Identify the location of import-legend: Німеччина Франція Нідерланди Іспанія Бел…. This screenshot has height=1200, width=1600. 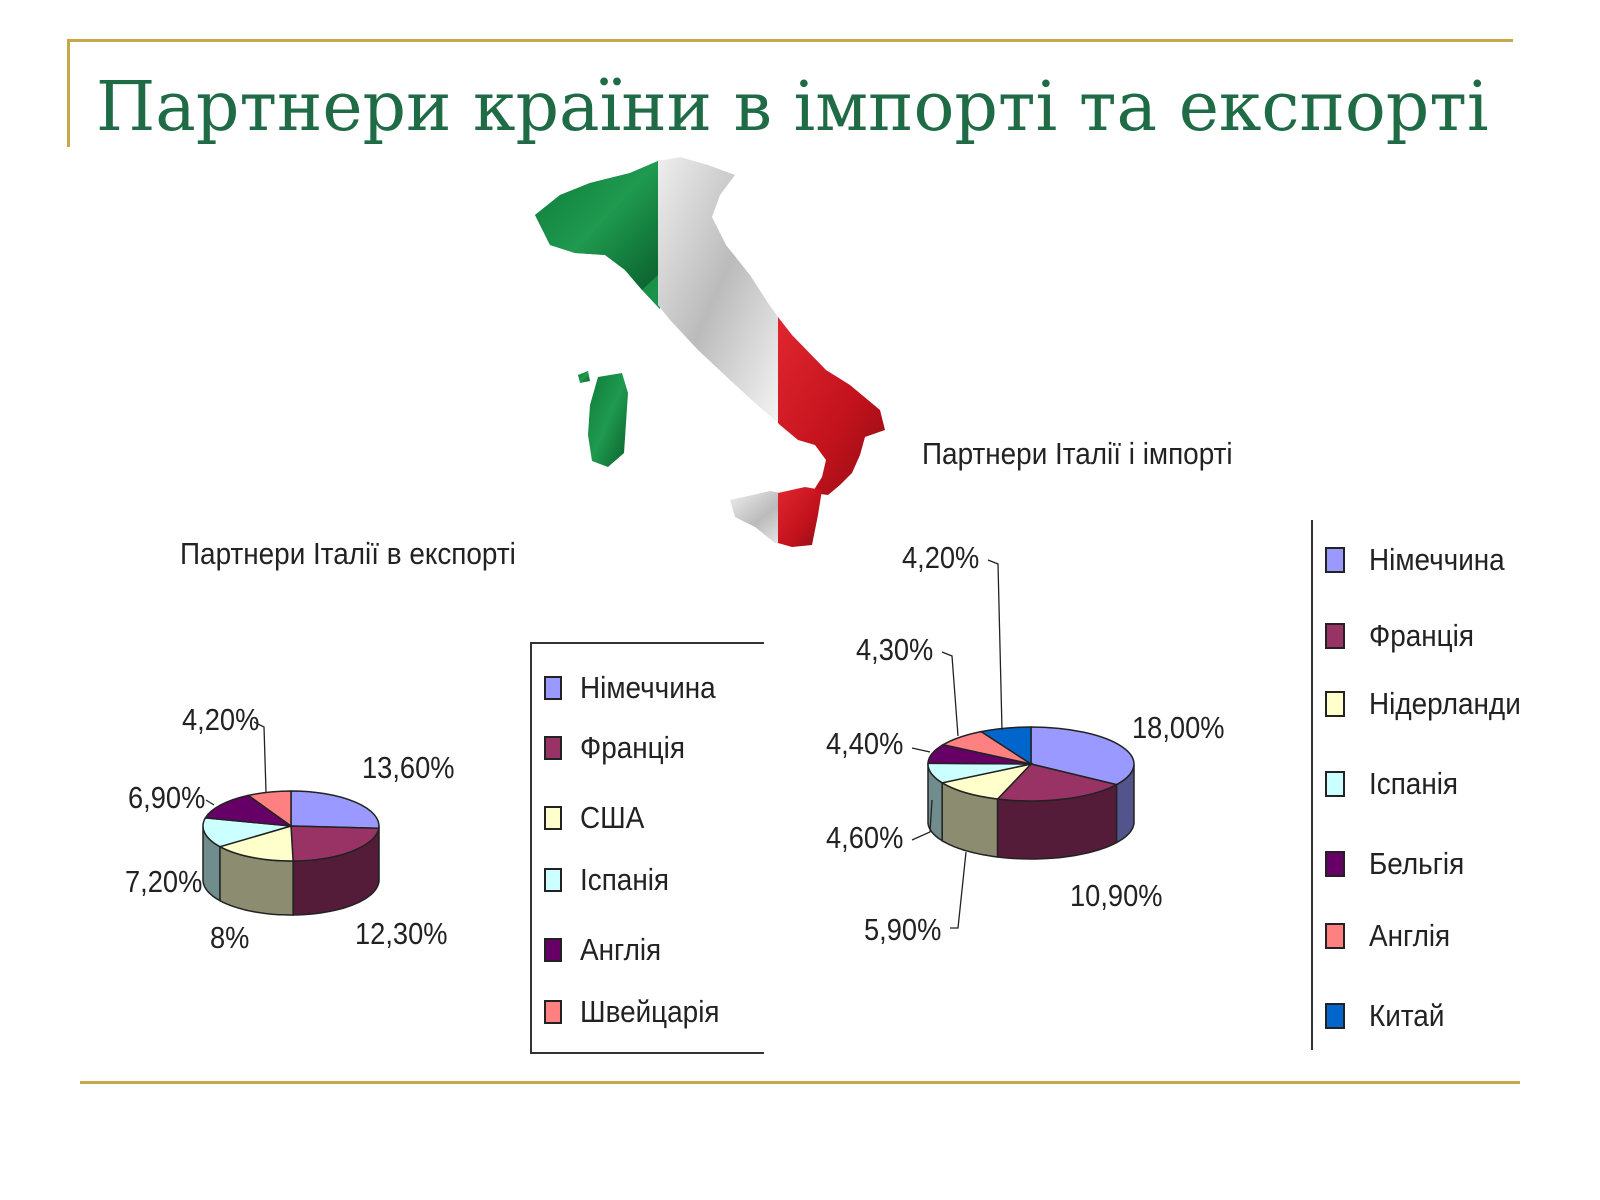
(1432, 785).